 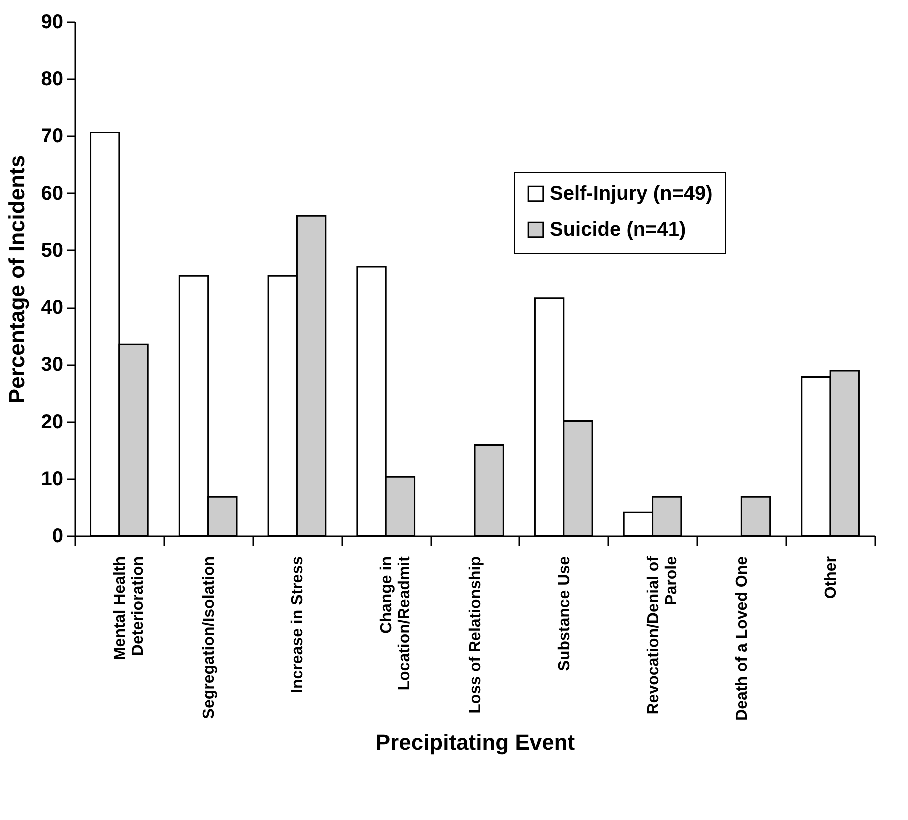 What do you see at coordinates (743, 638) in the screenshot?
I see `x-tick-label: Death of a Loved One` at bounding box center [743, 638].